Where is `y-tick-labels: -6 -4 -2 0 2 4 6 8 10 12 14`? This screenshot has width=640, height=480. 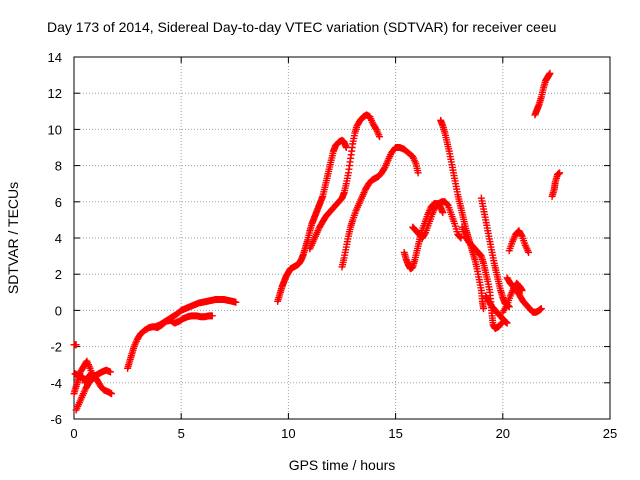
y-tick-labels: -6 -4 -2 0 2 4 6 8 10 12 14 is located at coordinates (55, 238).